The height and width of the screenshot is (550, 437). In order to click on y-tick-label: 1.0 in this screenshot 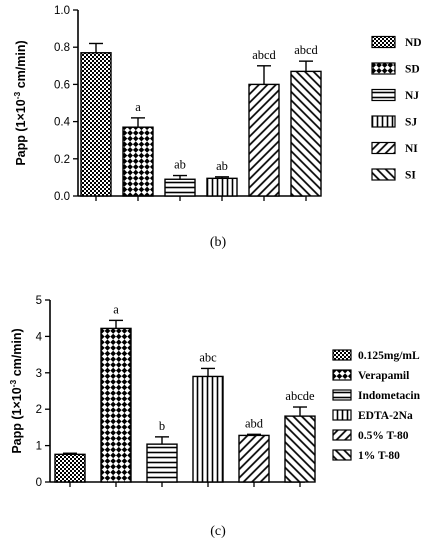, I will do `click(62, 11)`.